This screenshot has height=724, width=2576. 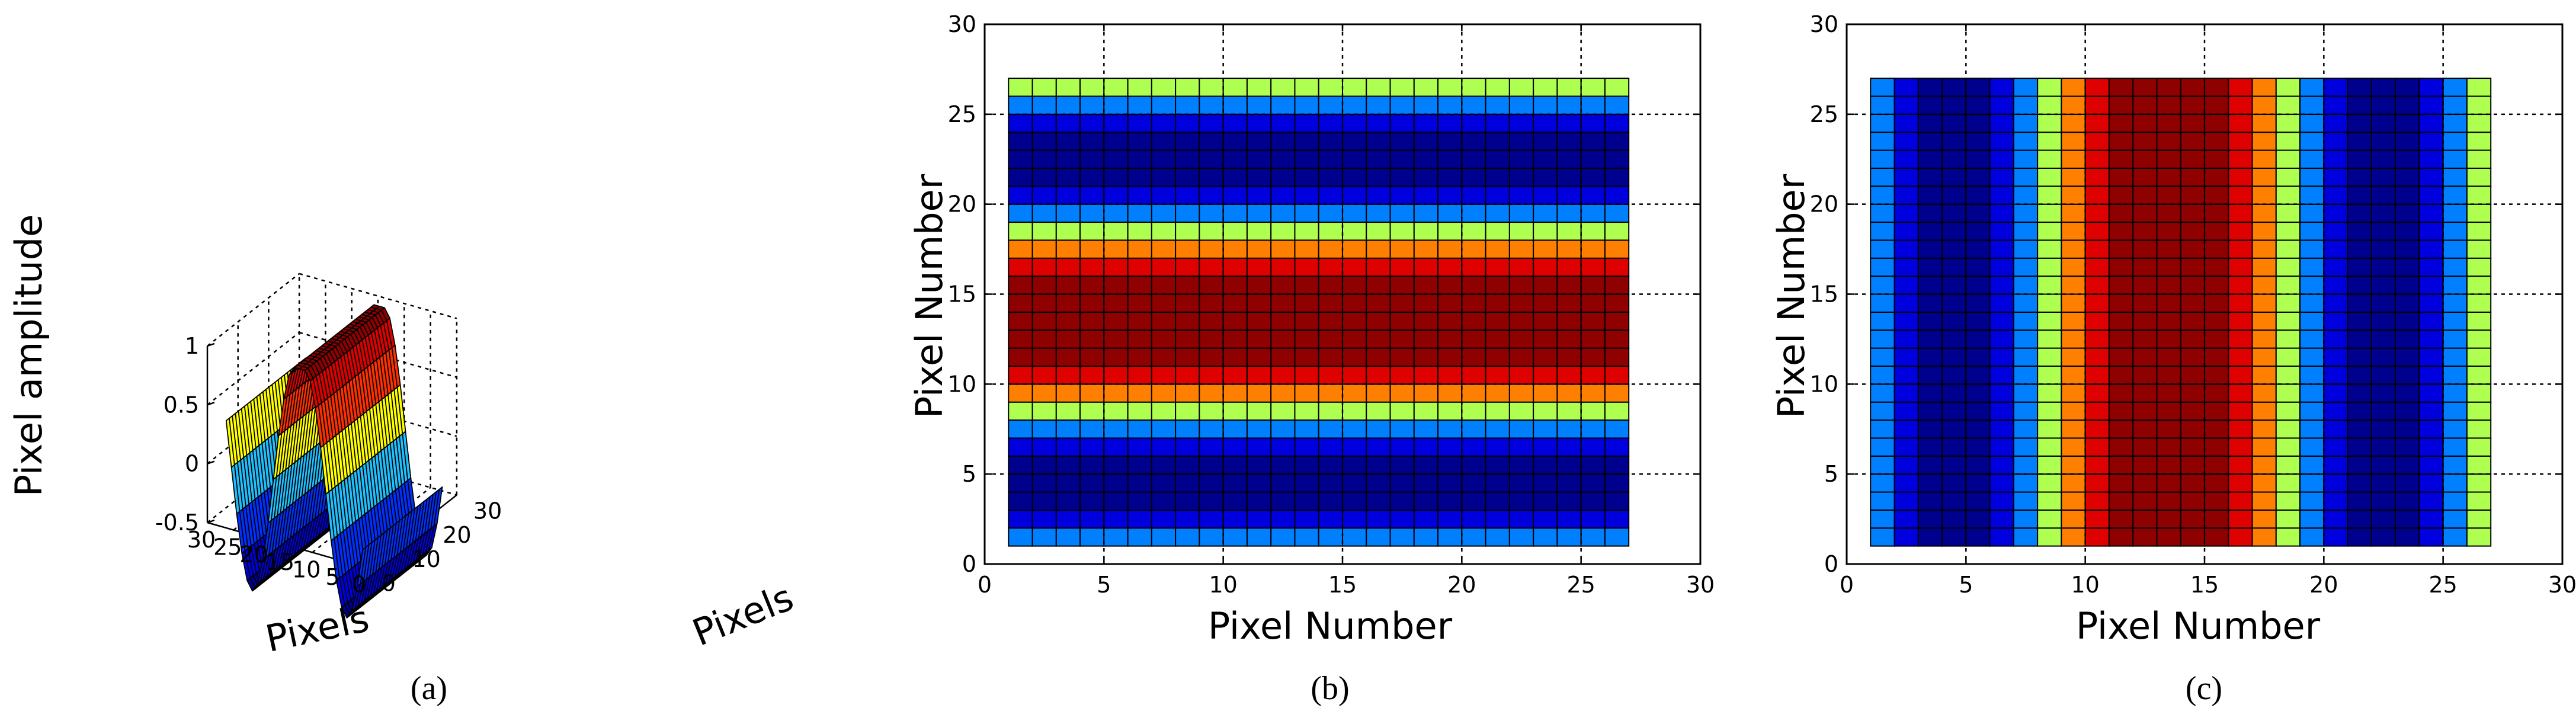 What do you see at coordinates (253, 555) in the screenshot?
I see `panel-a-x-tick-label: 20` at bounding box center [253, 555].